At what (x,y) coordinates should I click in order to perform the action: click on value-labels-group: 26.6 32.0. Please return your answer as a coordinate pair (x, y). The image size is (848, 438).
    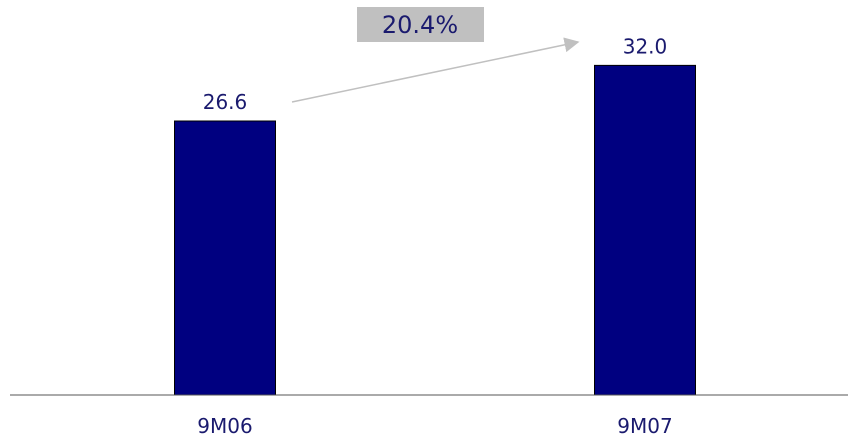
    Looking at the image, I should click on (435, 74).